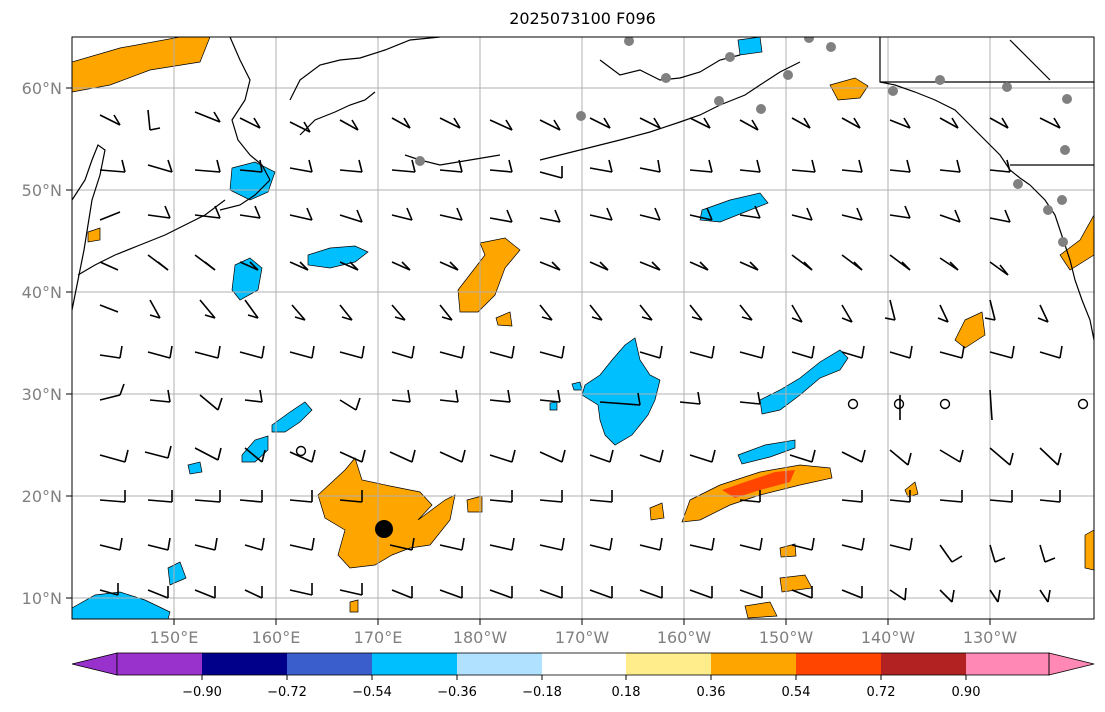 The image size is (1105, 712). Describe the element at coordinates (1071, 664) in the screenshot. I see `colorbar-extend-high` at that location.